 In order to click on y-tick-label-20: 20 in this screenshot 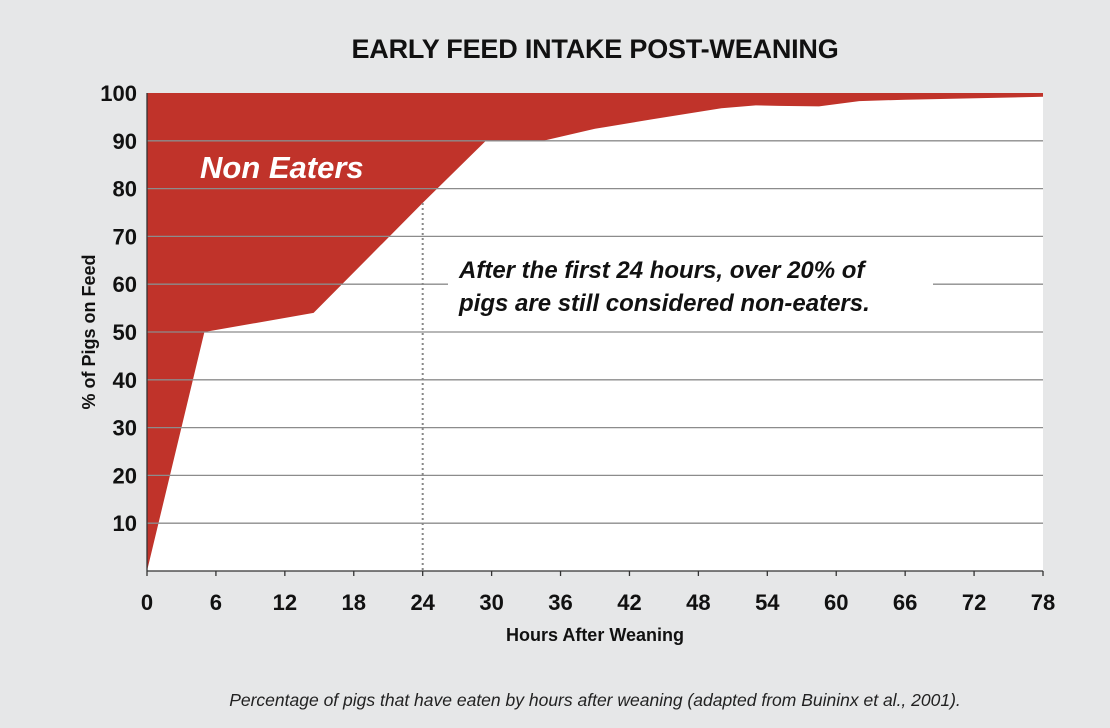, I will do `click(125, 475)`.